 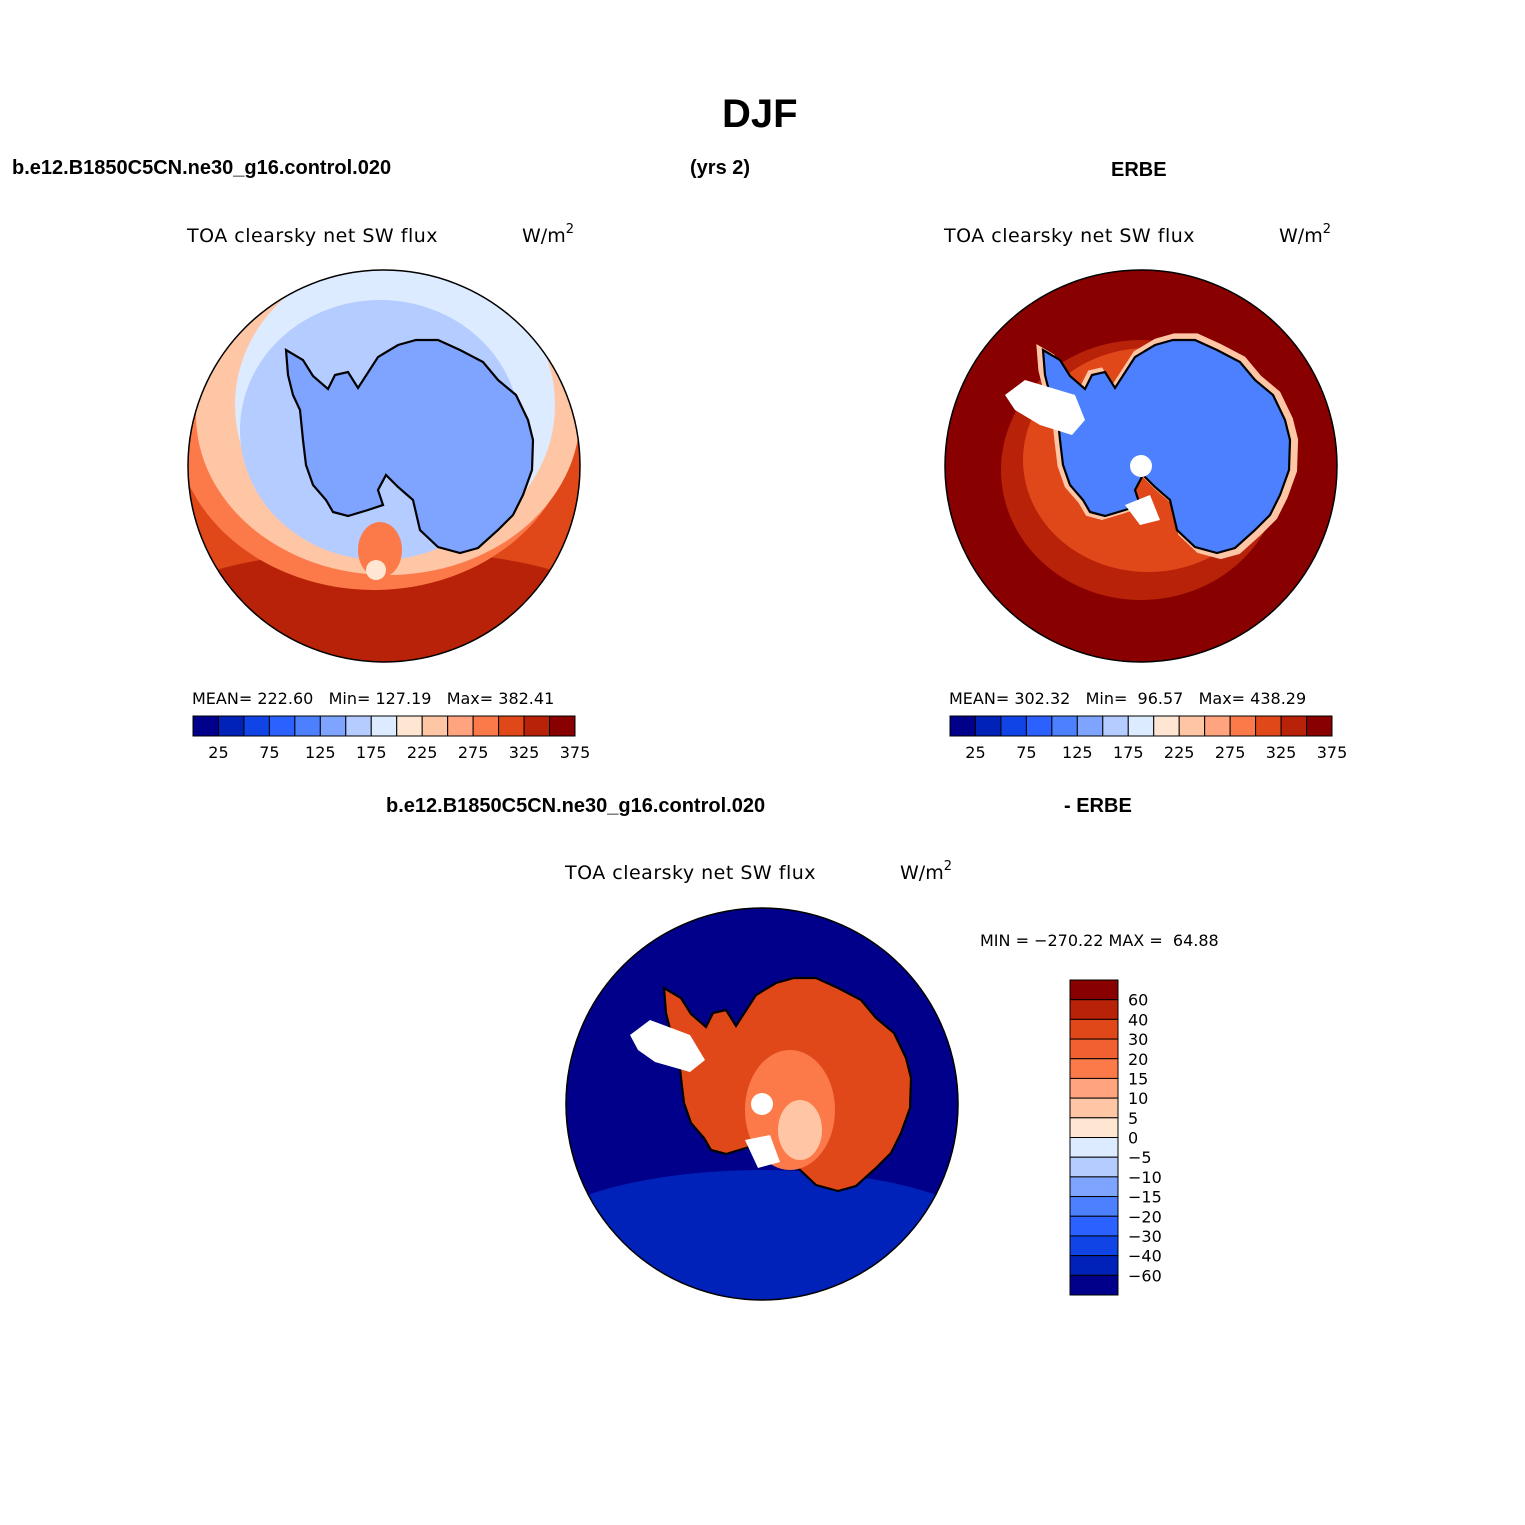 I want to click on obs-stats: MEAN= 302.32 Min= 96.57 Max= 438.29, so click(x=1128, y=698).